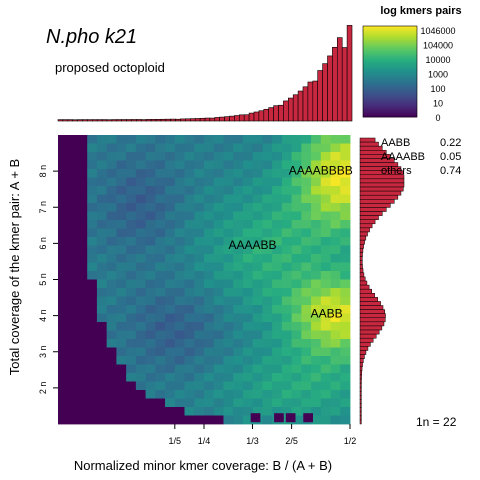  I want to click on annotation-label: AABB, so click(327, 313).